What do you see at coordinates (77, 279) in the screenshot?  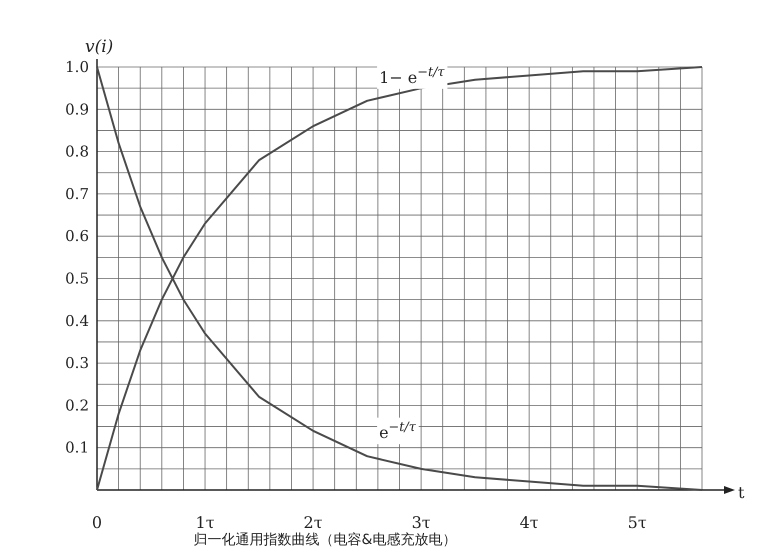 I see `y-tick-label: 0.5` at bounding box center [77, 279].